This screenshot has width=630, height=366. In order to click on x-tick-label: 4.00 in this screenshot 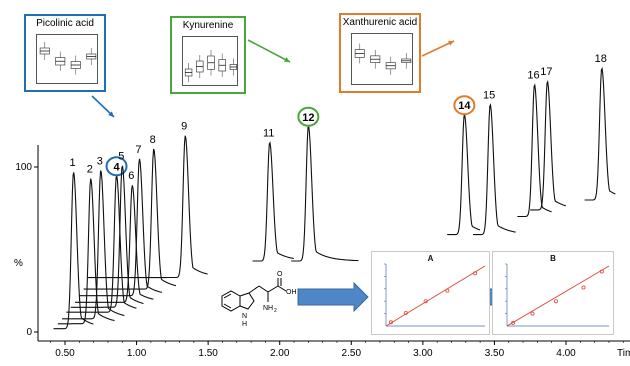, I will do `click(566, 353)`.